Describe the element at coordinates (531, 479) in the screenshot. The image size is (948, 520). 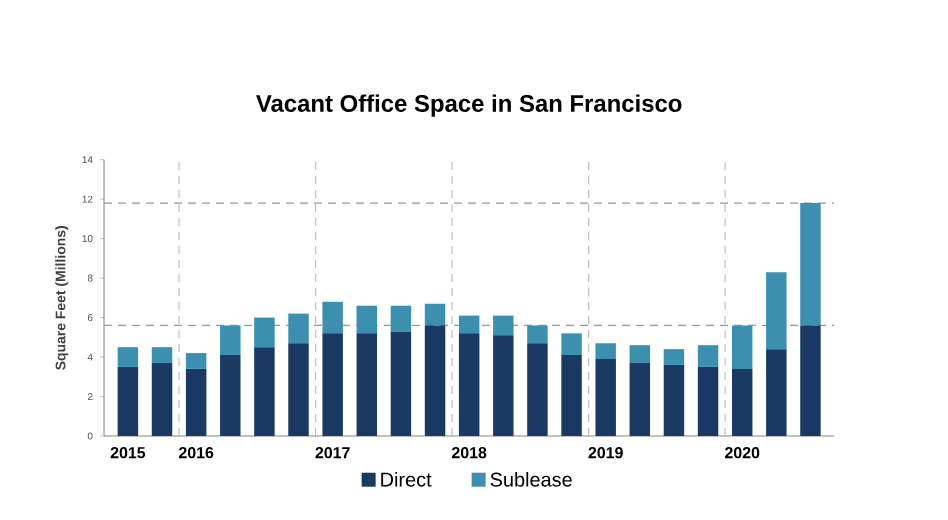
I see `legend-label: Sublease` at that location.